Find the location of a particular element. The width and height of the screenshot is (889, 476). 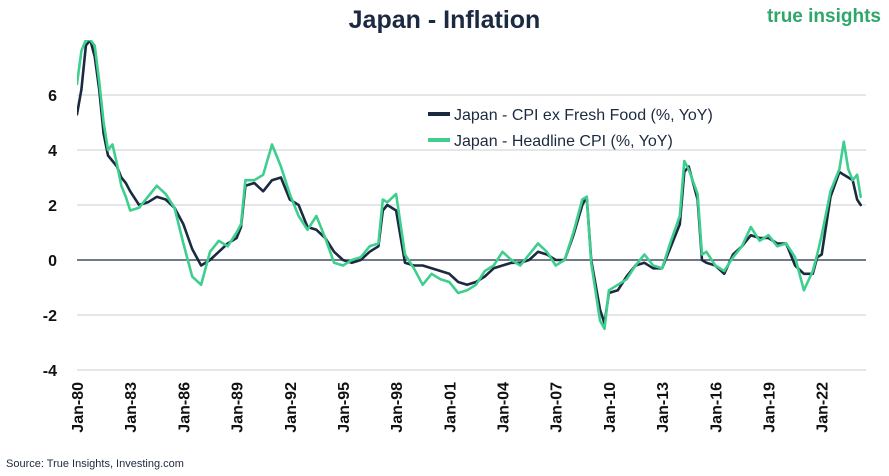

chart-title: Japan - Inflation is located at coordinates (444, 20).